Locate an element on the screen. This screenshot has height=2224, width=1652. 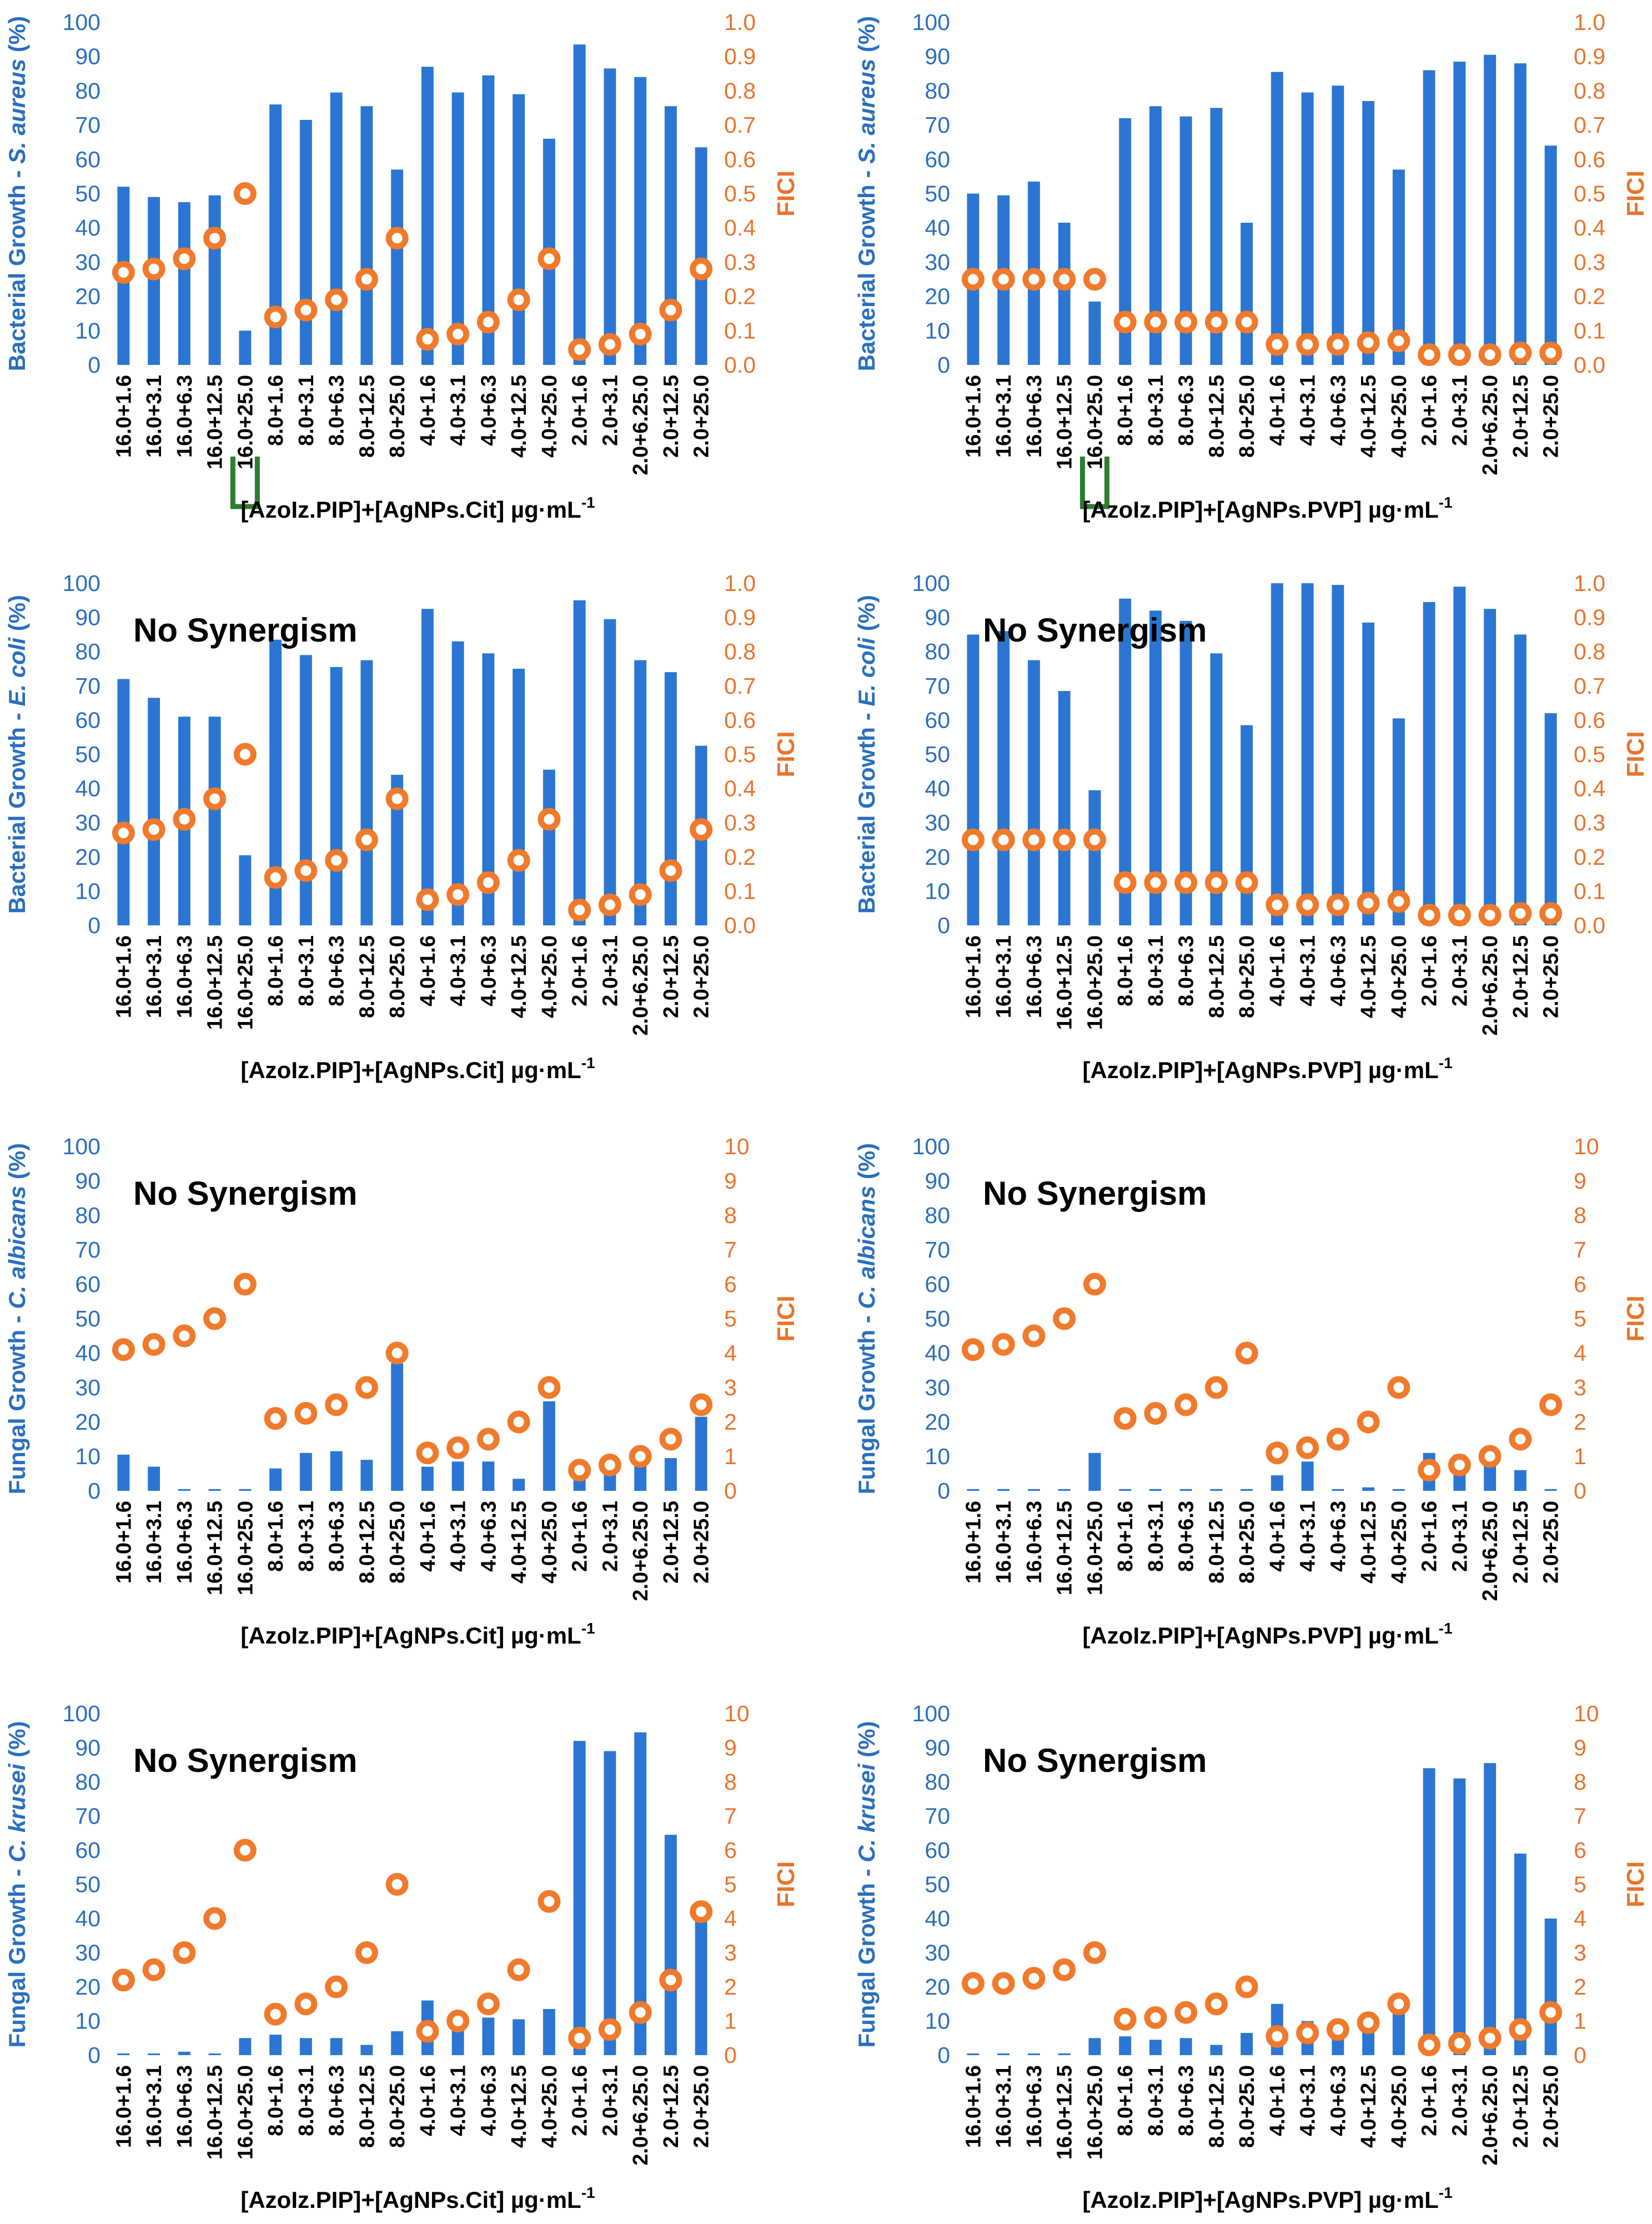
y-tick-label: 70 is located at coordinates (88, 1250).